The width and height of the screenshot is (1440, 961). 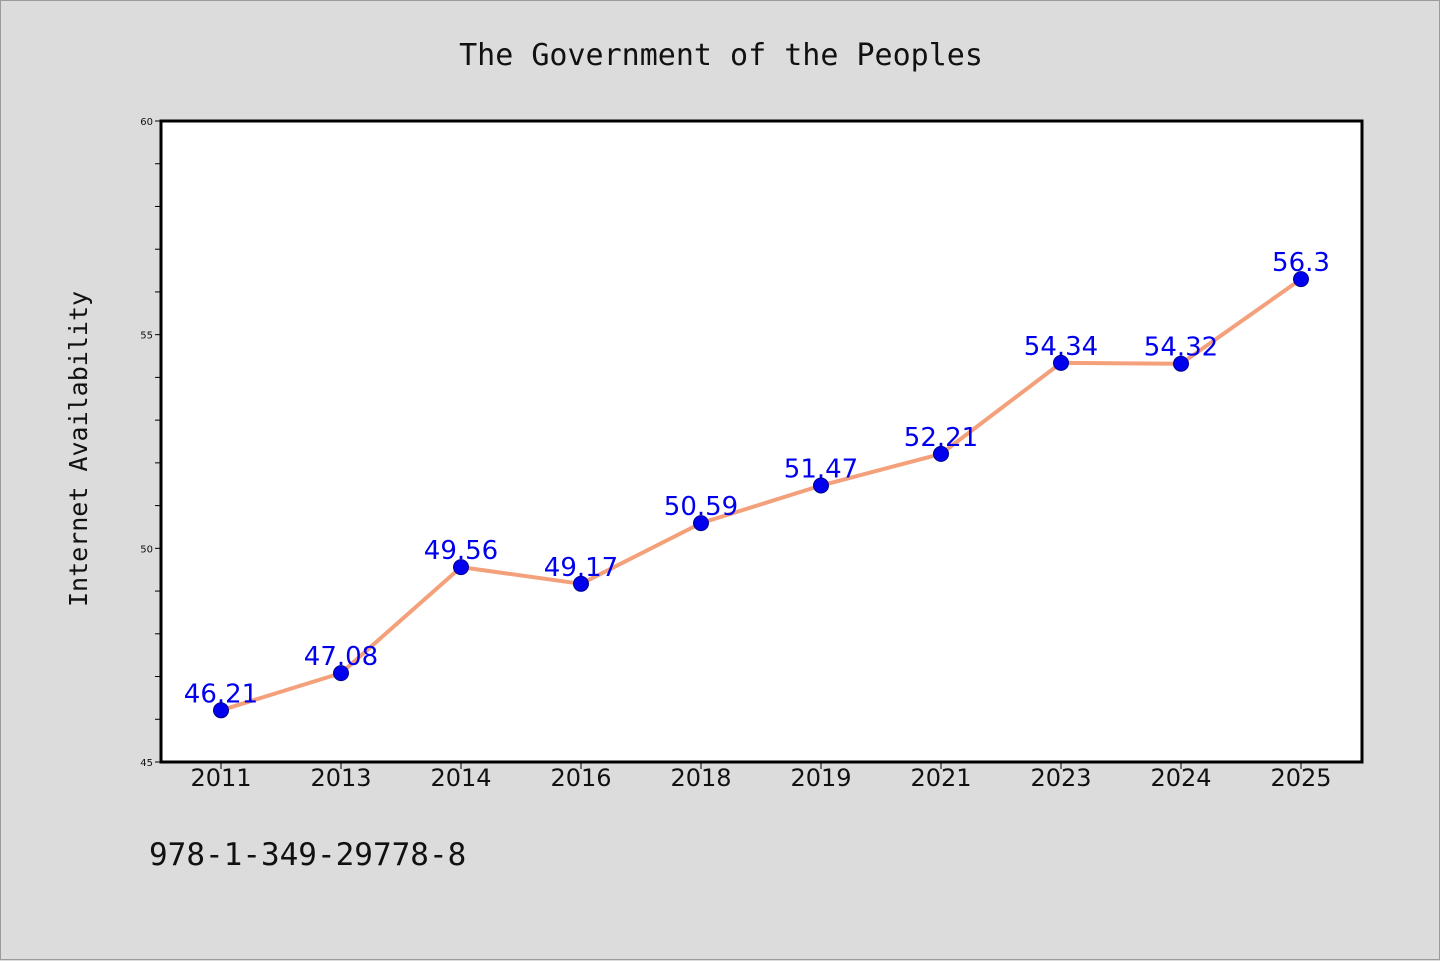 I want to click on x-tick-label: 2014, so click(x=460, y=778).